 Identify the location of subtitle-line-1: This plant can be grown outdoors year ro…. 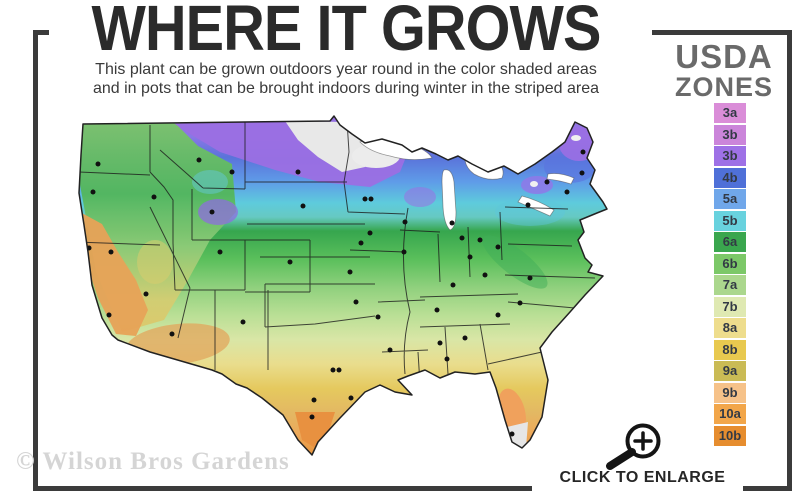
(346, 69).